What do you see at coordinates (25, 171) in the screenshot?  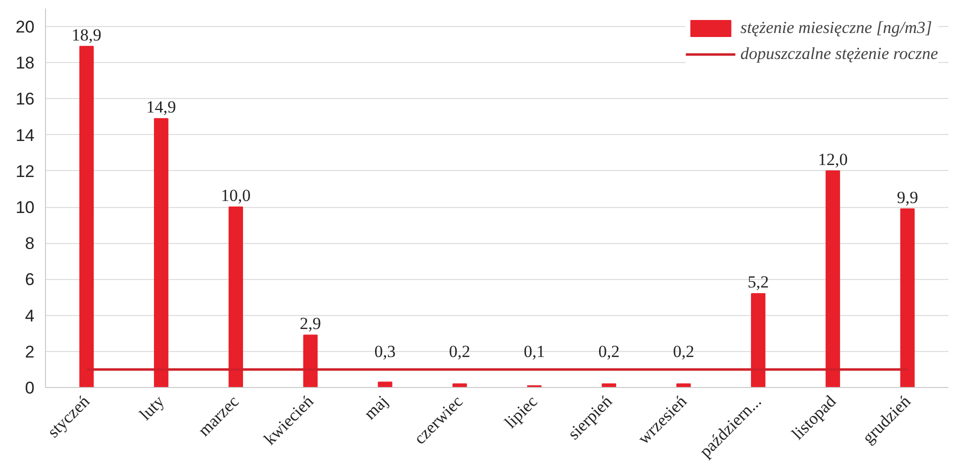 I see `y-tick-label: 12` at bounding box center [25, 171].